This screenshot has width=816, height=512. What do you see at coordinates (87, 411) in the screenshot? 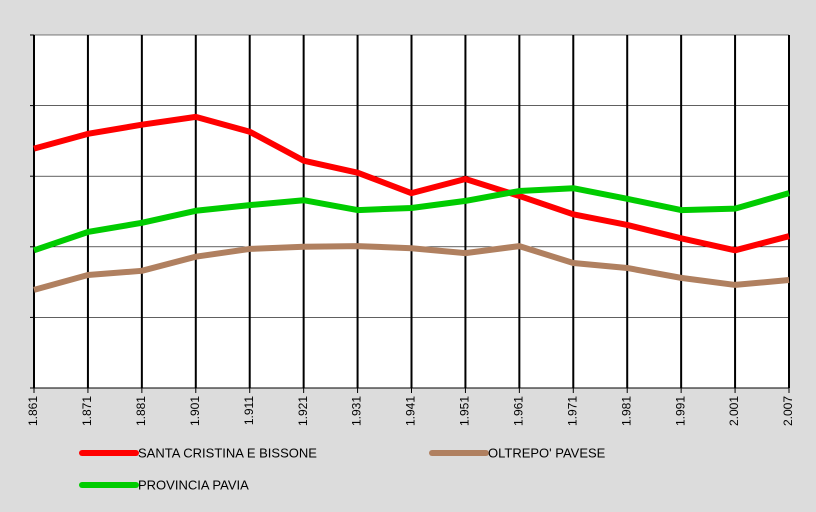
I see `x-tick-label: 1.871` at bounding box center [87, 411].